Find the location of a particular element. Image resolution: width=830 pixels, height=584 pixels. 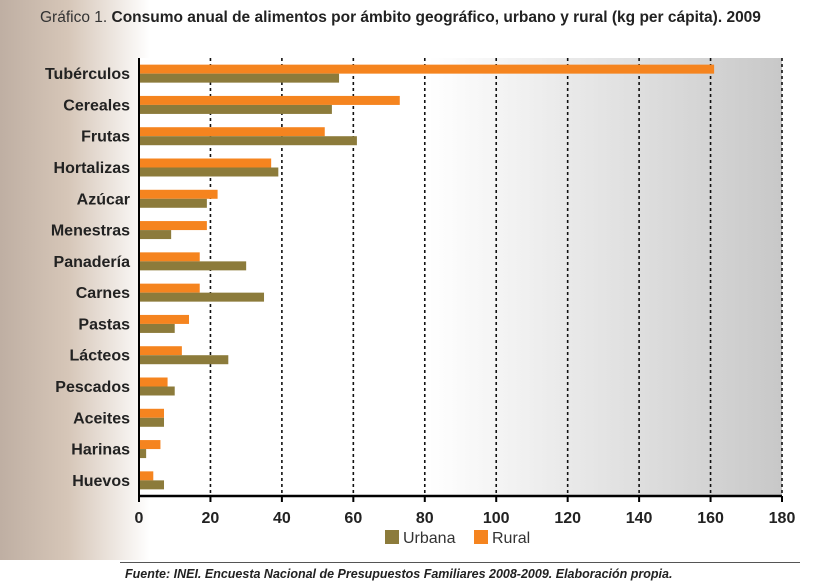

category-label: Hortalizas is located at coordinates (92, 168).